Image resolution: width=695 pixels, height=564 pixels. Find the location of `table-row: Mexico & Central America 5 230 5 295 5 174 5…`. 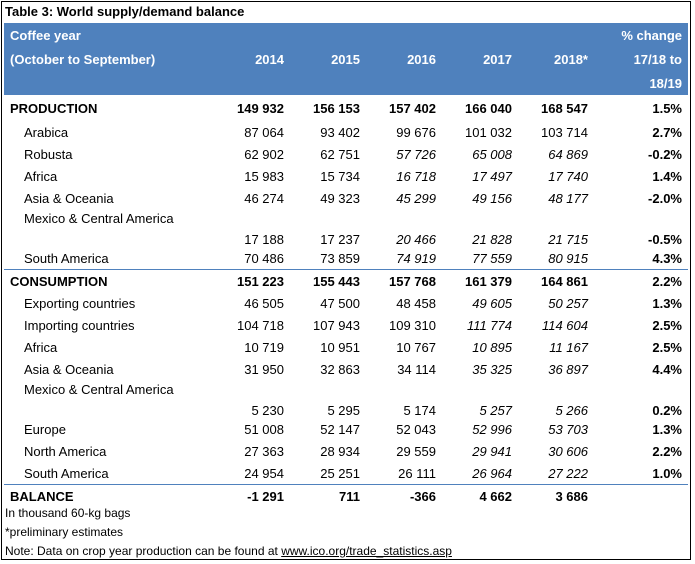

table-row: Mexico & Central America 5 230 5 295 5 174 5… is located at coordinates (346, 399).